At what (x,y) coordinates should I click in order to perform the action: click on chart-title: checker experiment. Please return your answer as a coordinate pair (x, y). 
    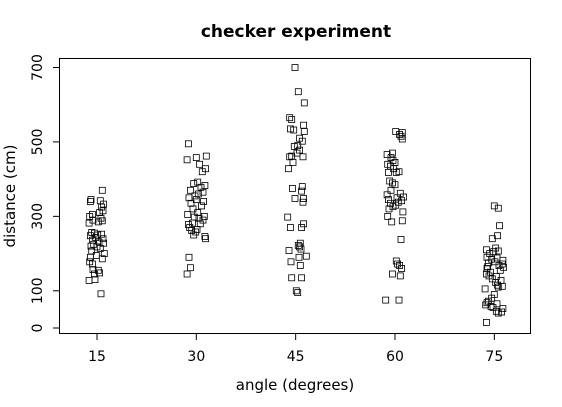
    Looking at the image, I should click on (296, 32).